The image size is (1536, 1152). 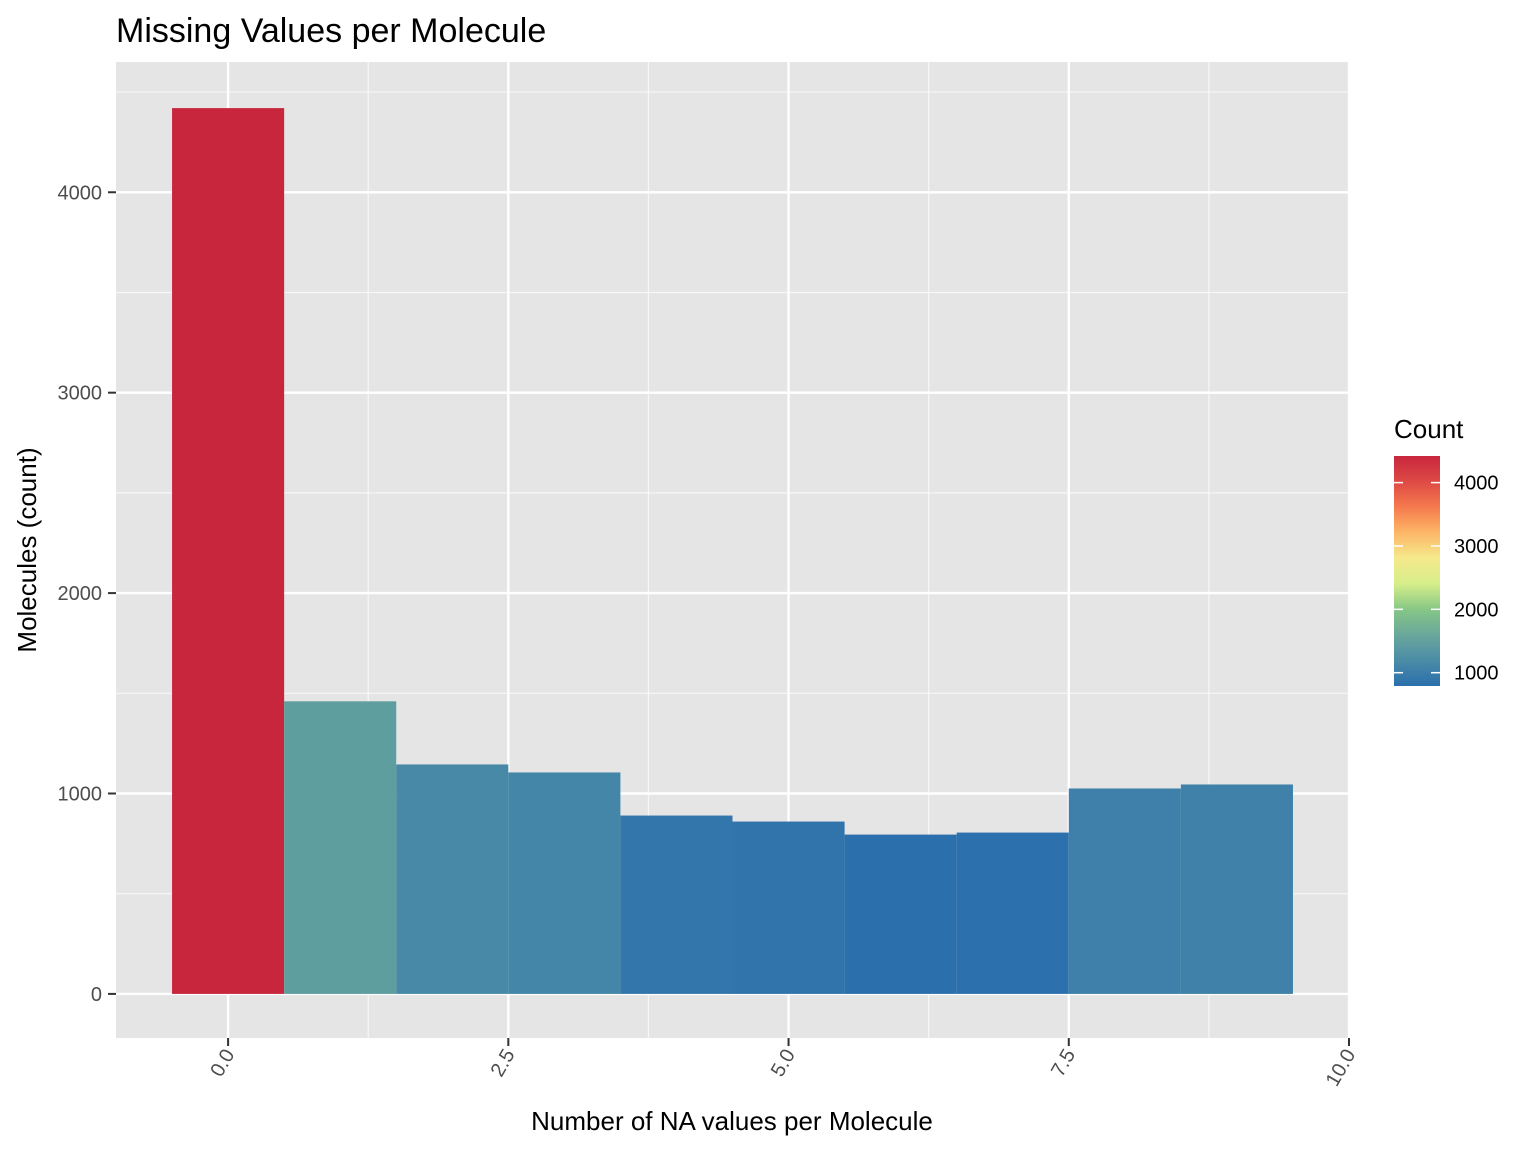 I want to click on legend-tick-label: 3000, so click(x=1476, y=547).